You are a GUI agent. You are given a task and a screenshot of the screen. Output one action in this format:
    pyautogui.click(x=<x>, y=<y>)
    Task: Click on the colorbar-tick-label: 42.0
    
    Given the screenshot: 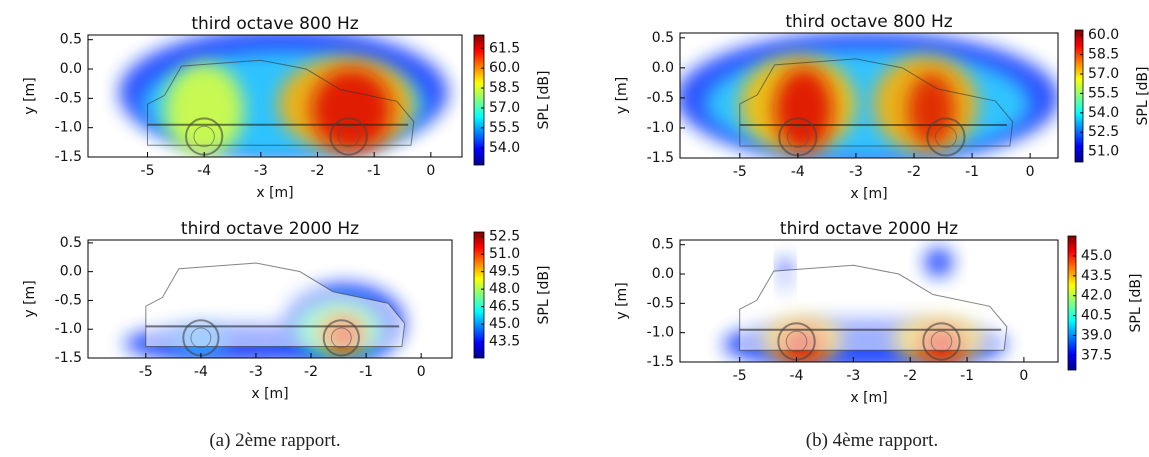 What is the action you would take?
    pyautogui.click(x=1096, y=296)
    